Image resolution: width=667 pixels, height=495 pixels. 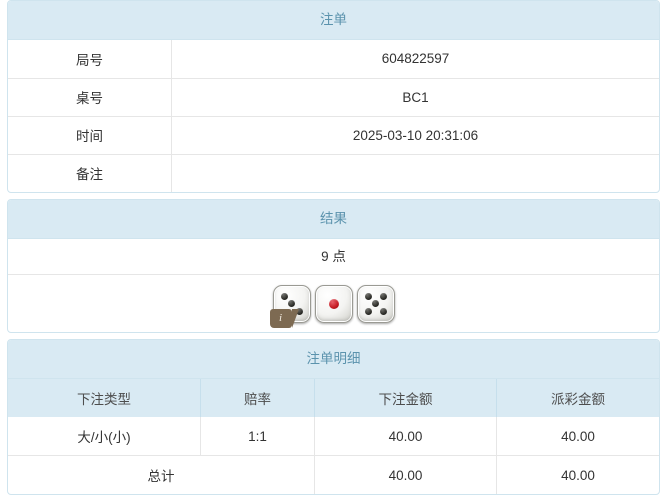 I want to click on table-row: 大/小(小) 1:1 40.00 40.00, so click(x=333, y=436).